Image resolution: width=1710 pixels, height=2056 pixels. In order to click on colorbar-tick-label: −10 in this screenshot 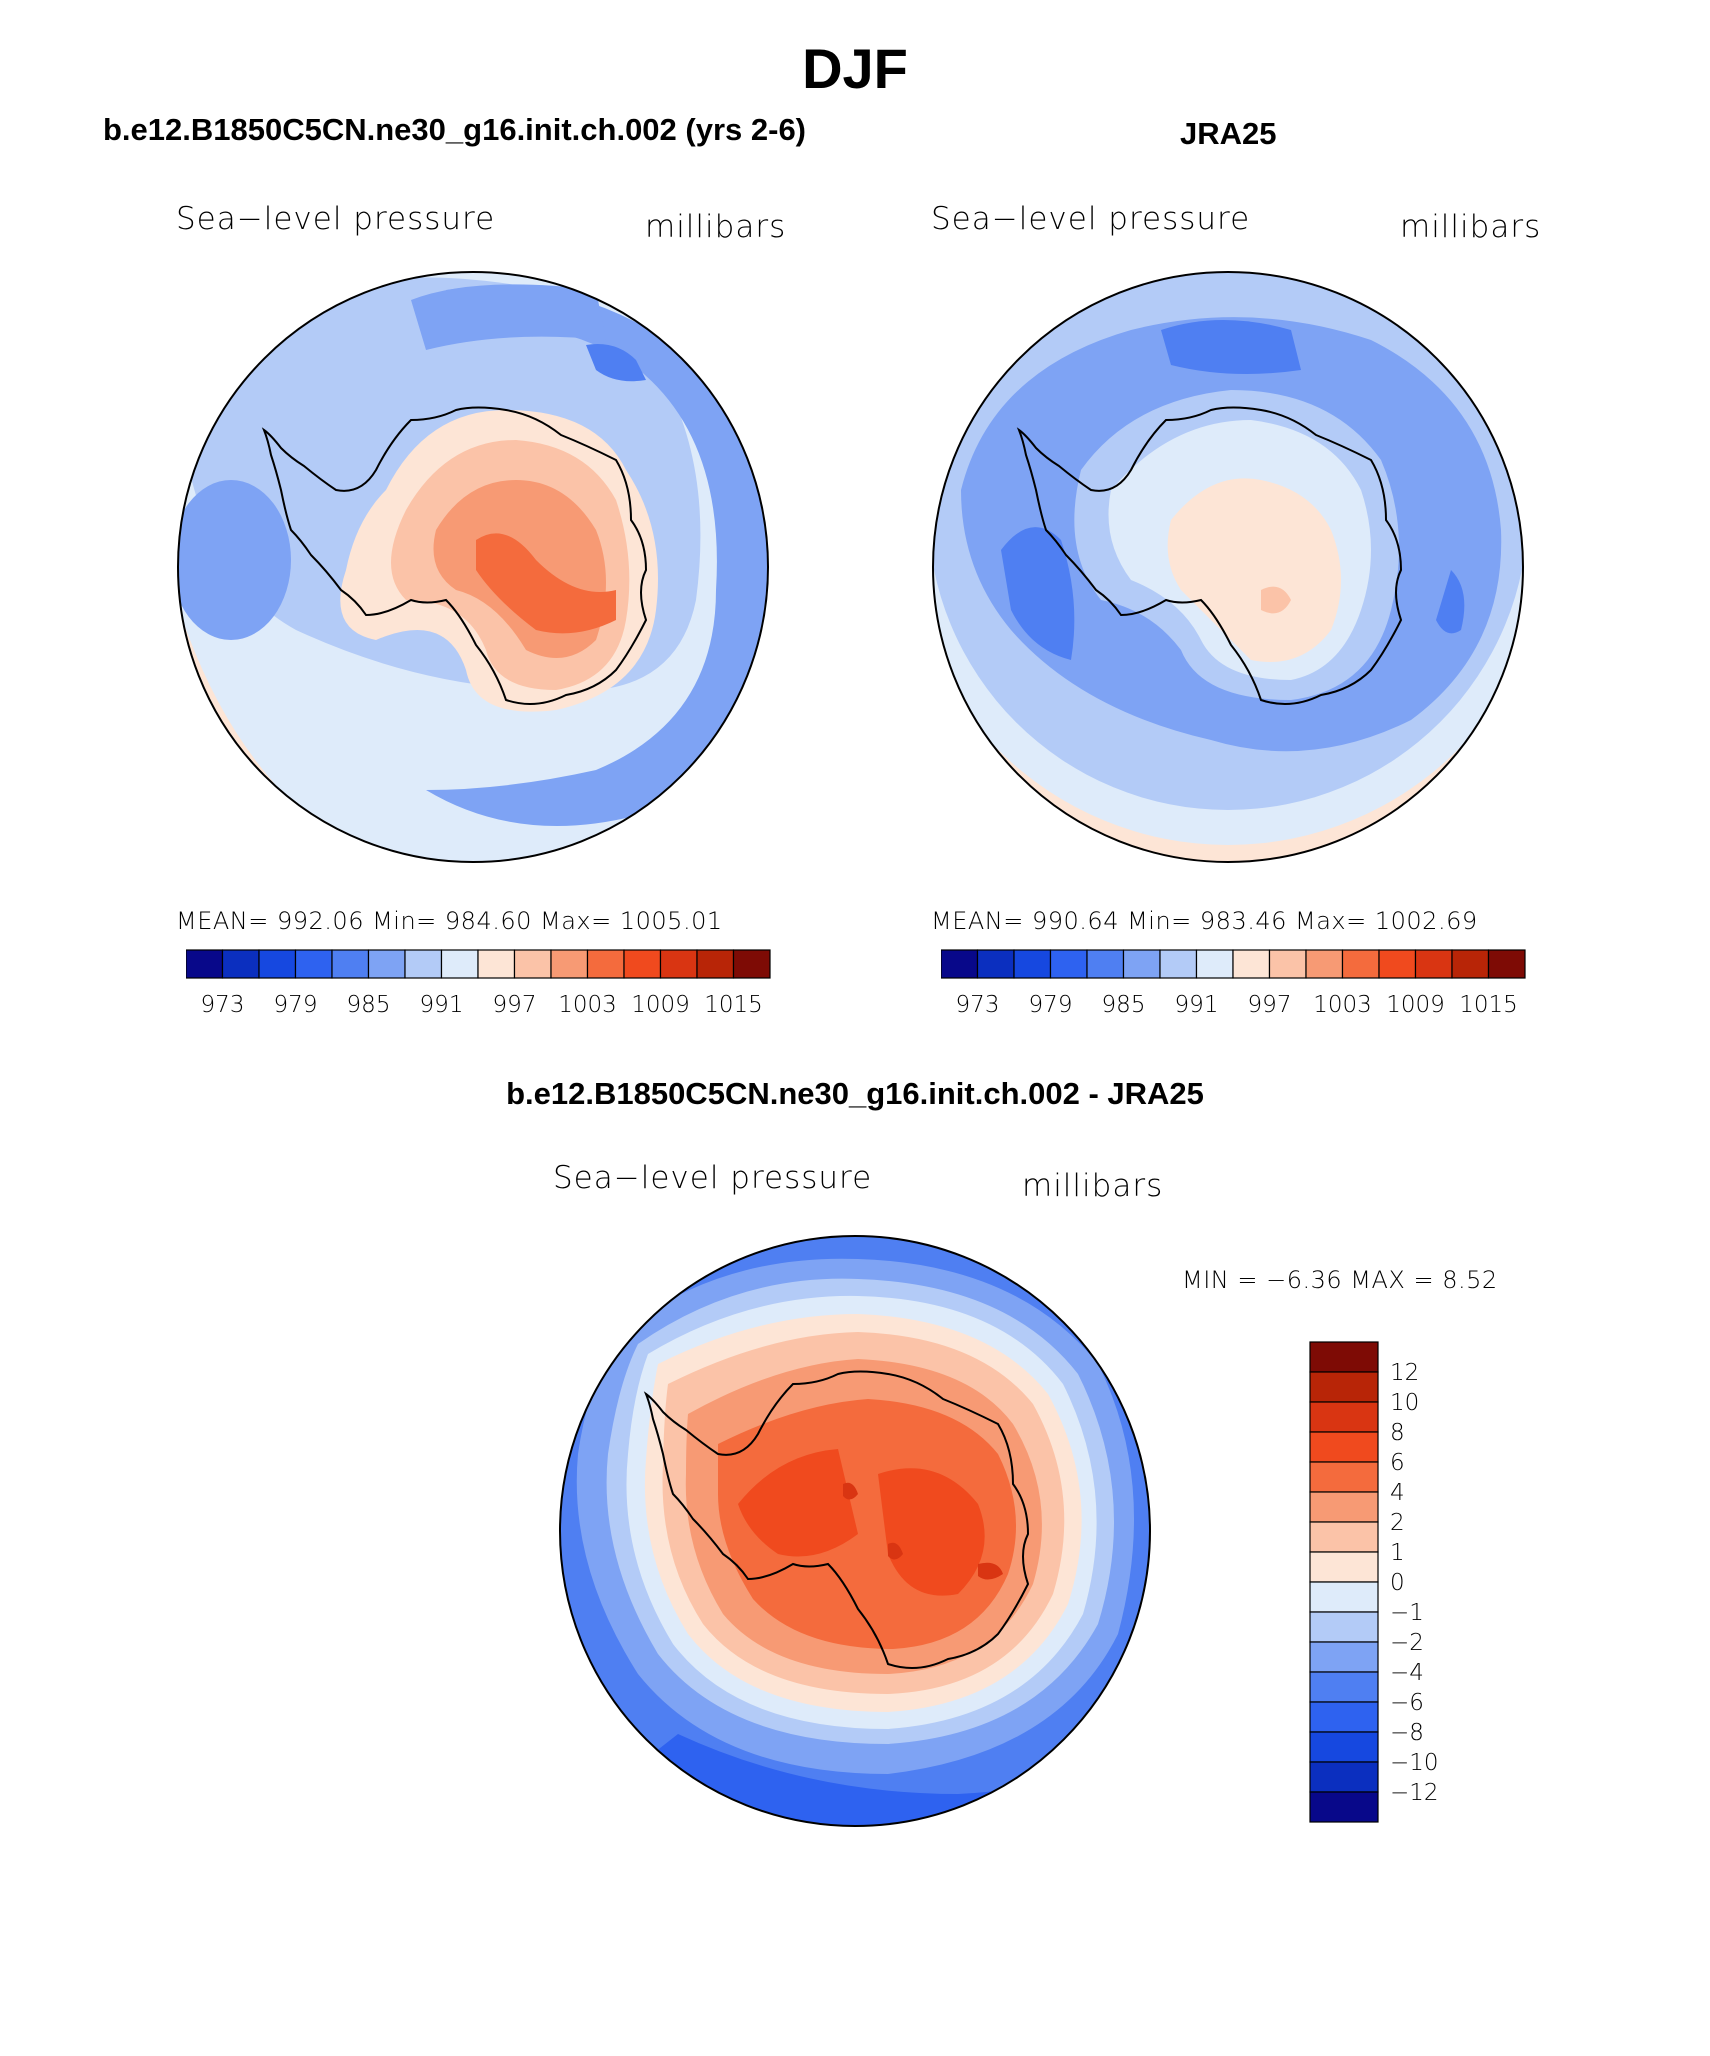, I will do `click(1414, 1763)`.